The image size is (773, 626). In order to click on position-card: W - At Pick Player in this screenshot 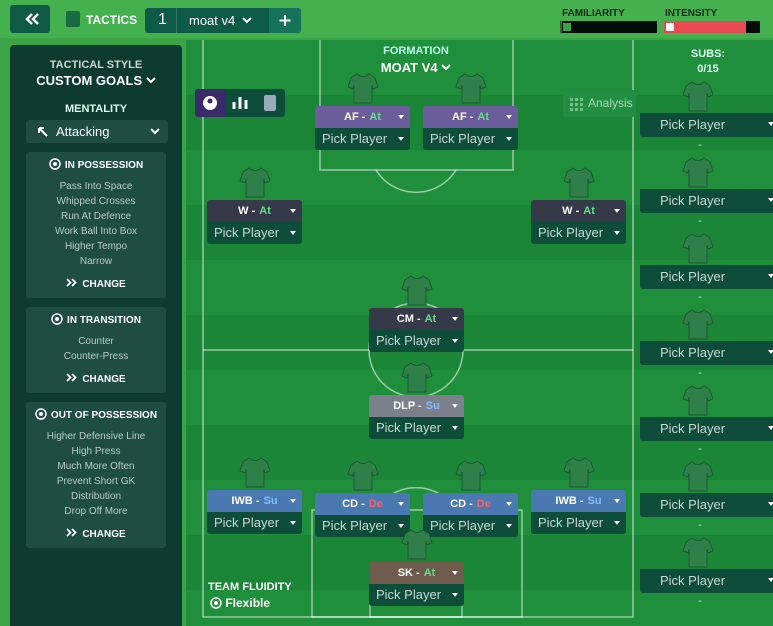, I will do `click(578, 222)`.